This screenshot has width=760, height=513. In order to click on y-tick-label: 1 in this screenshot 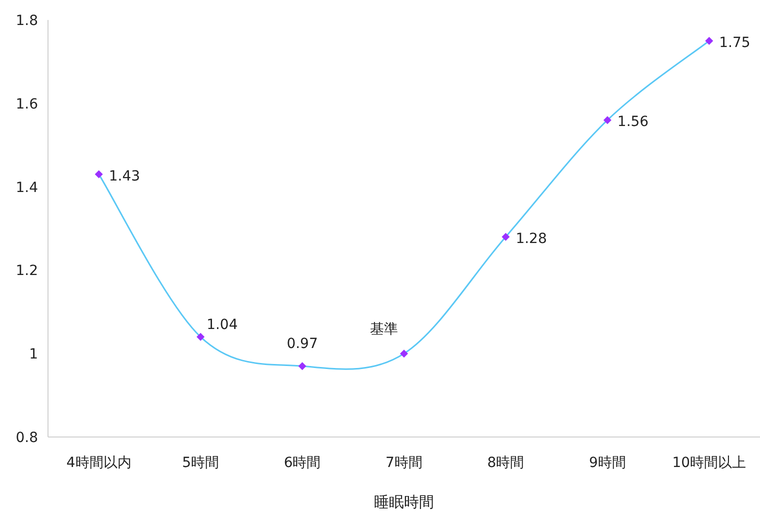, I will do `click(33, 354)`.